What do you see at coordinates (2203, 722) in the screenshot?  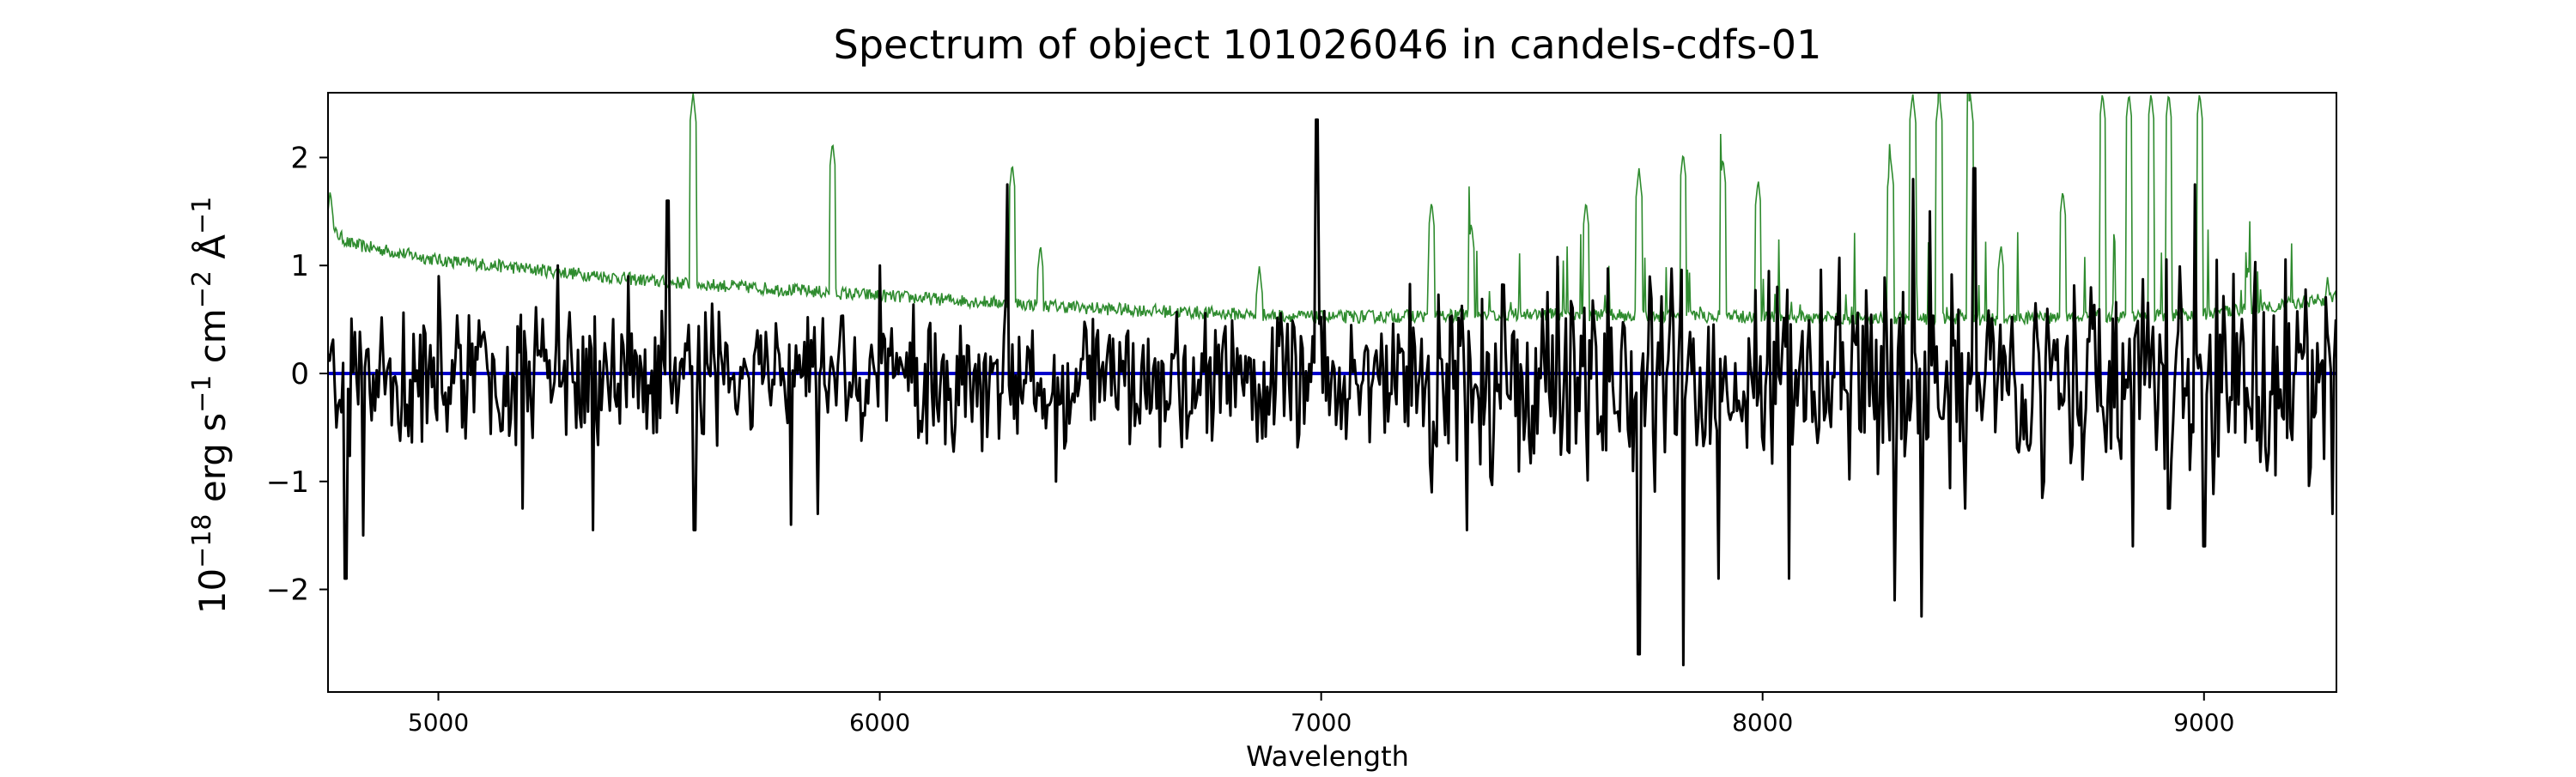 I see `x-tick-label: 9000` at bounding box center [2203, 722].